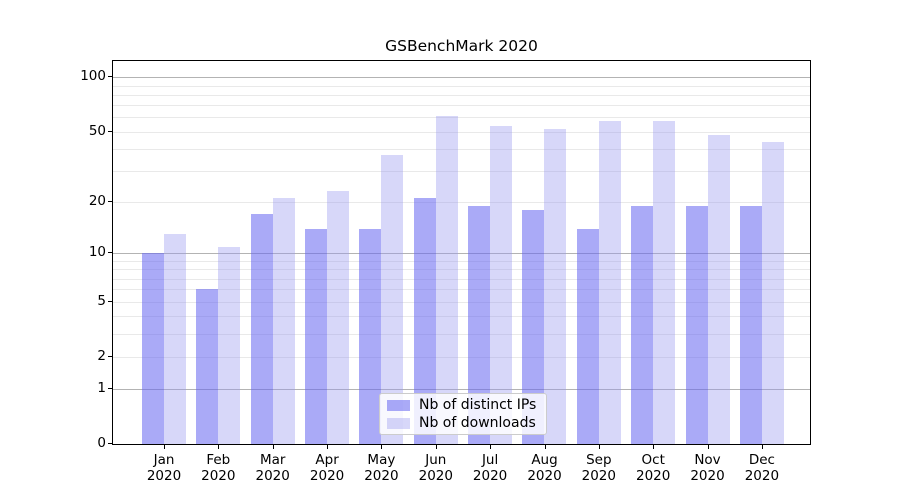 The width and height of the screenshot is (900, 500). Describe the element at coordinates (101, 300) in the screenshot. I see `y-tick-label-5: 5` at that location.